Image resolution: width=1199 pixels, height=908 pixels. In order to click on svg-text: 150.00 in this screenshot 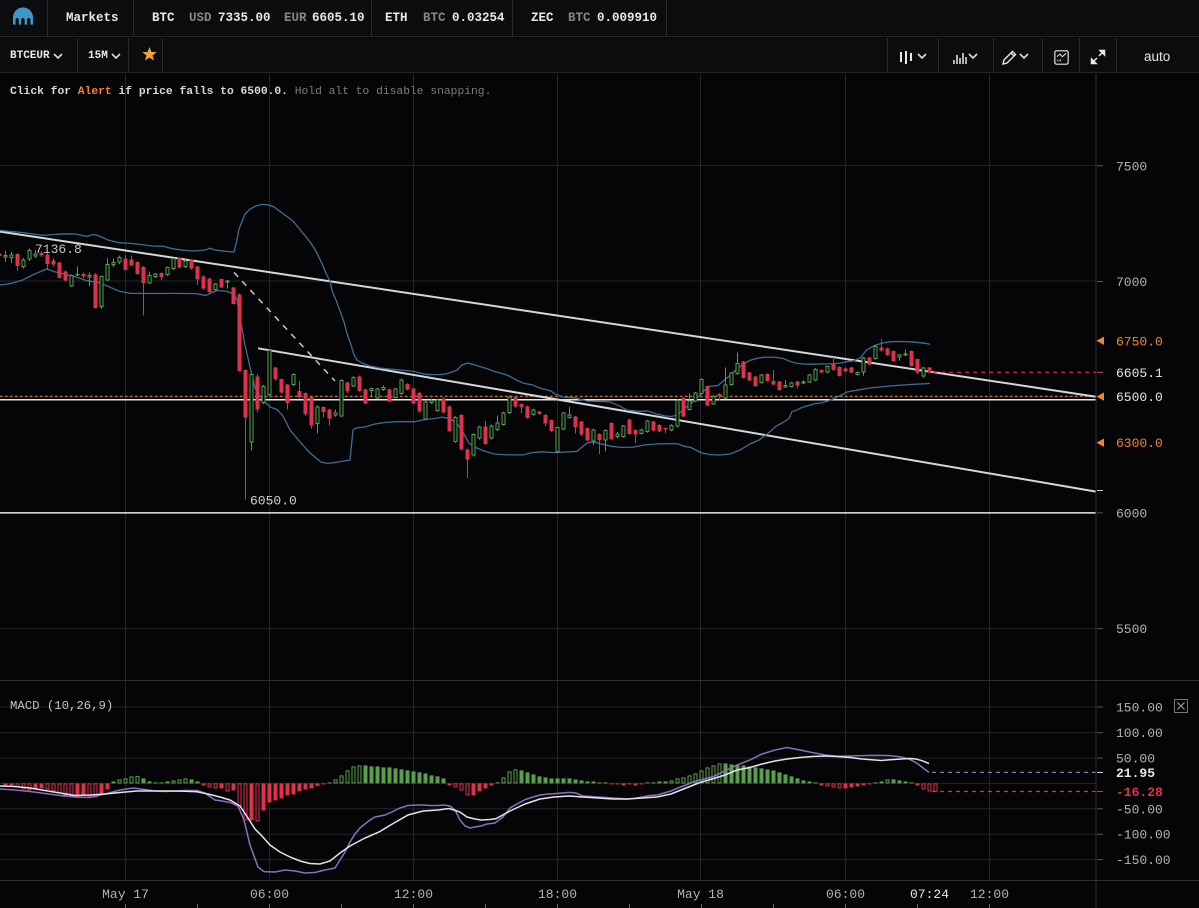, I will do `click(1139, 708)`.